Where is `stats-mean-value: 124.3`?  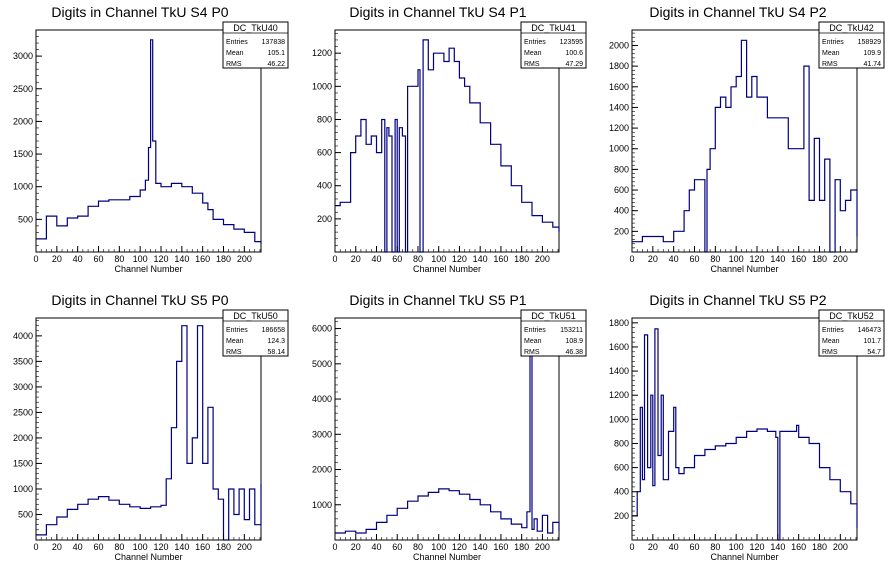 stats-mean-value: 124.3 is located at coordinates (276, 341).